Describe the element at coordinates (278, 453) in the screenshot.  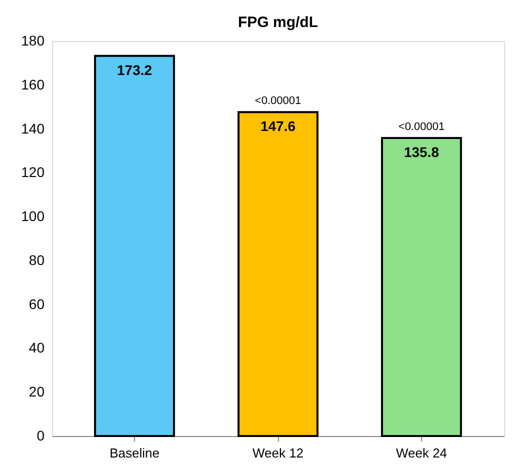
I see `x-tick-label: Week 12` at that location.